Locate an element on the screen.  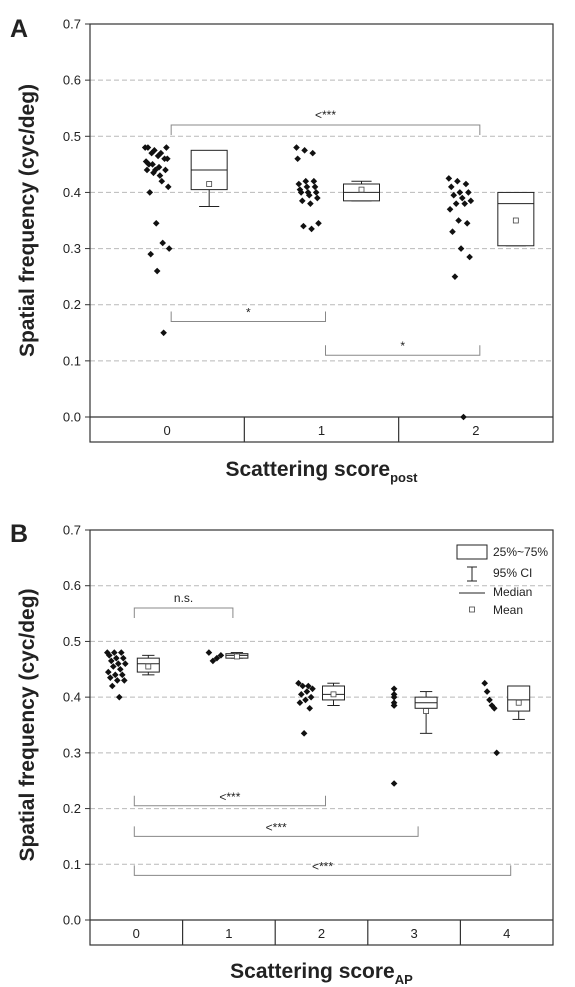
legend-label: Median is located at coordinates (512, 592).